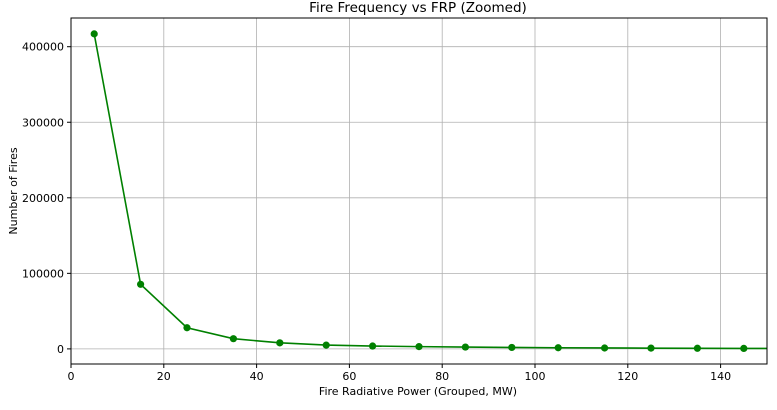  Describe the element at coordinates (43, 47) in the screenshot. I see `y-tick-label: 400000` at that location.